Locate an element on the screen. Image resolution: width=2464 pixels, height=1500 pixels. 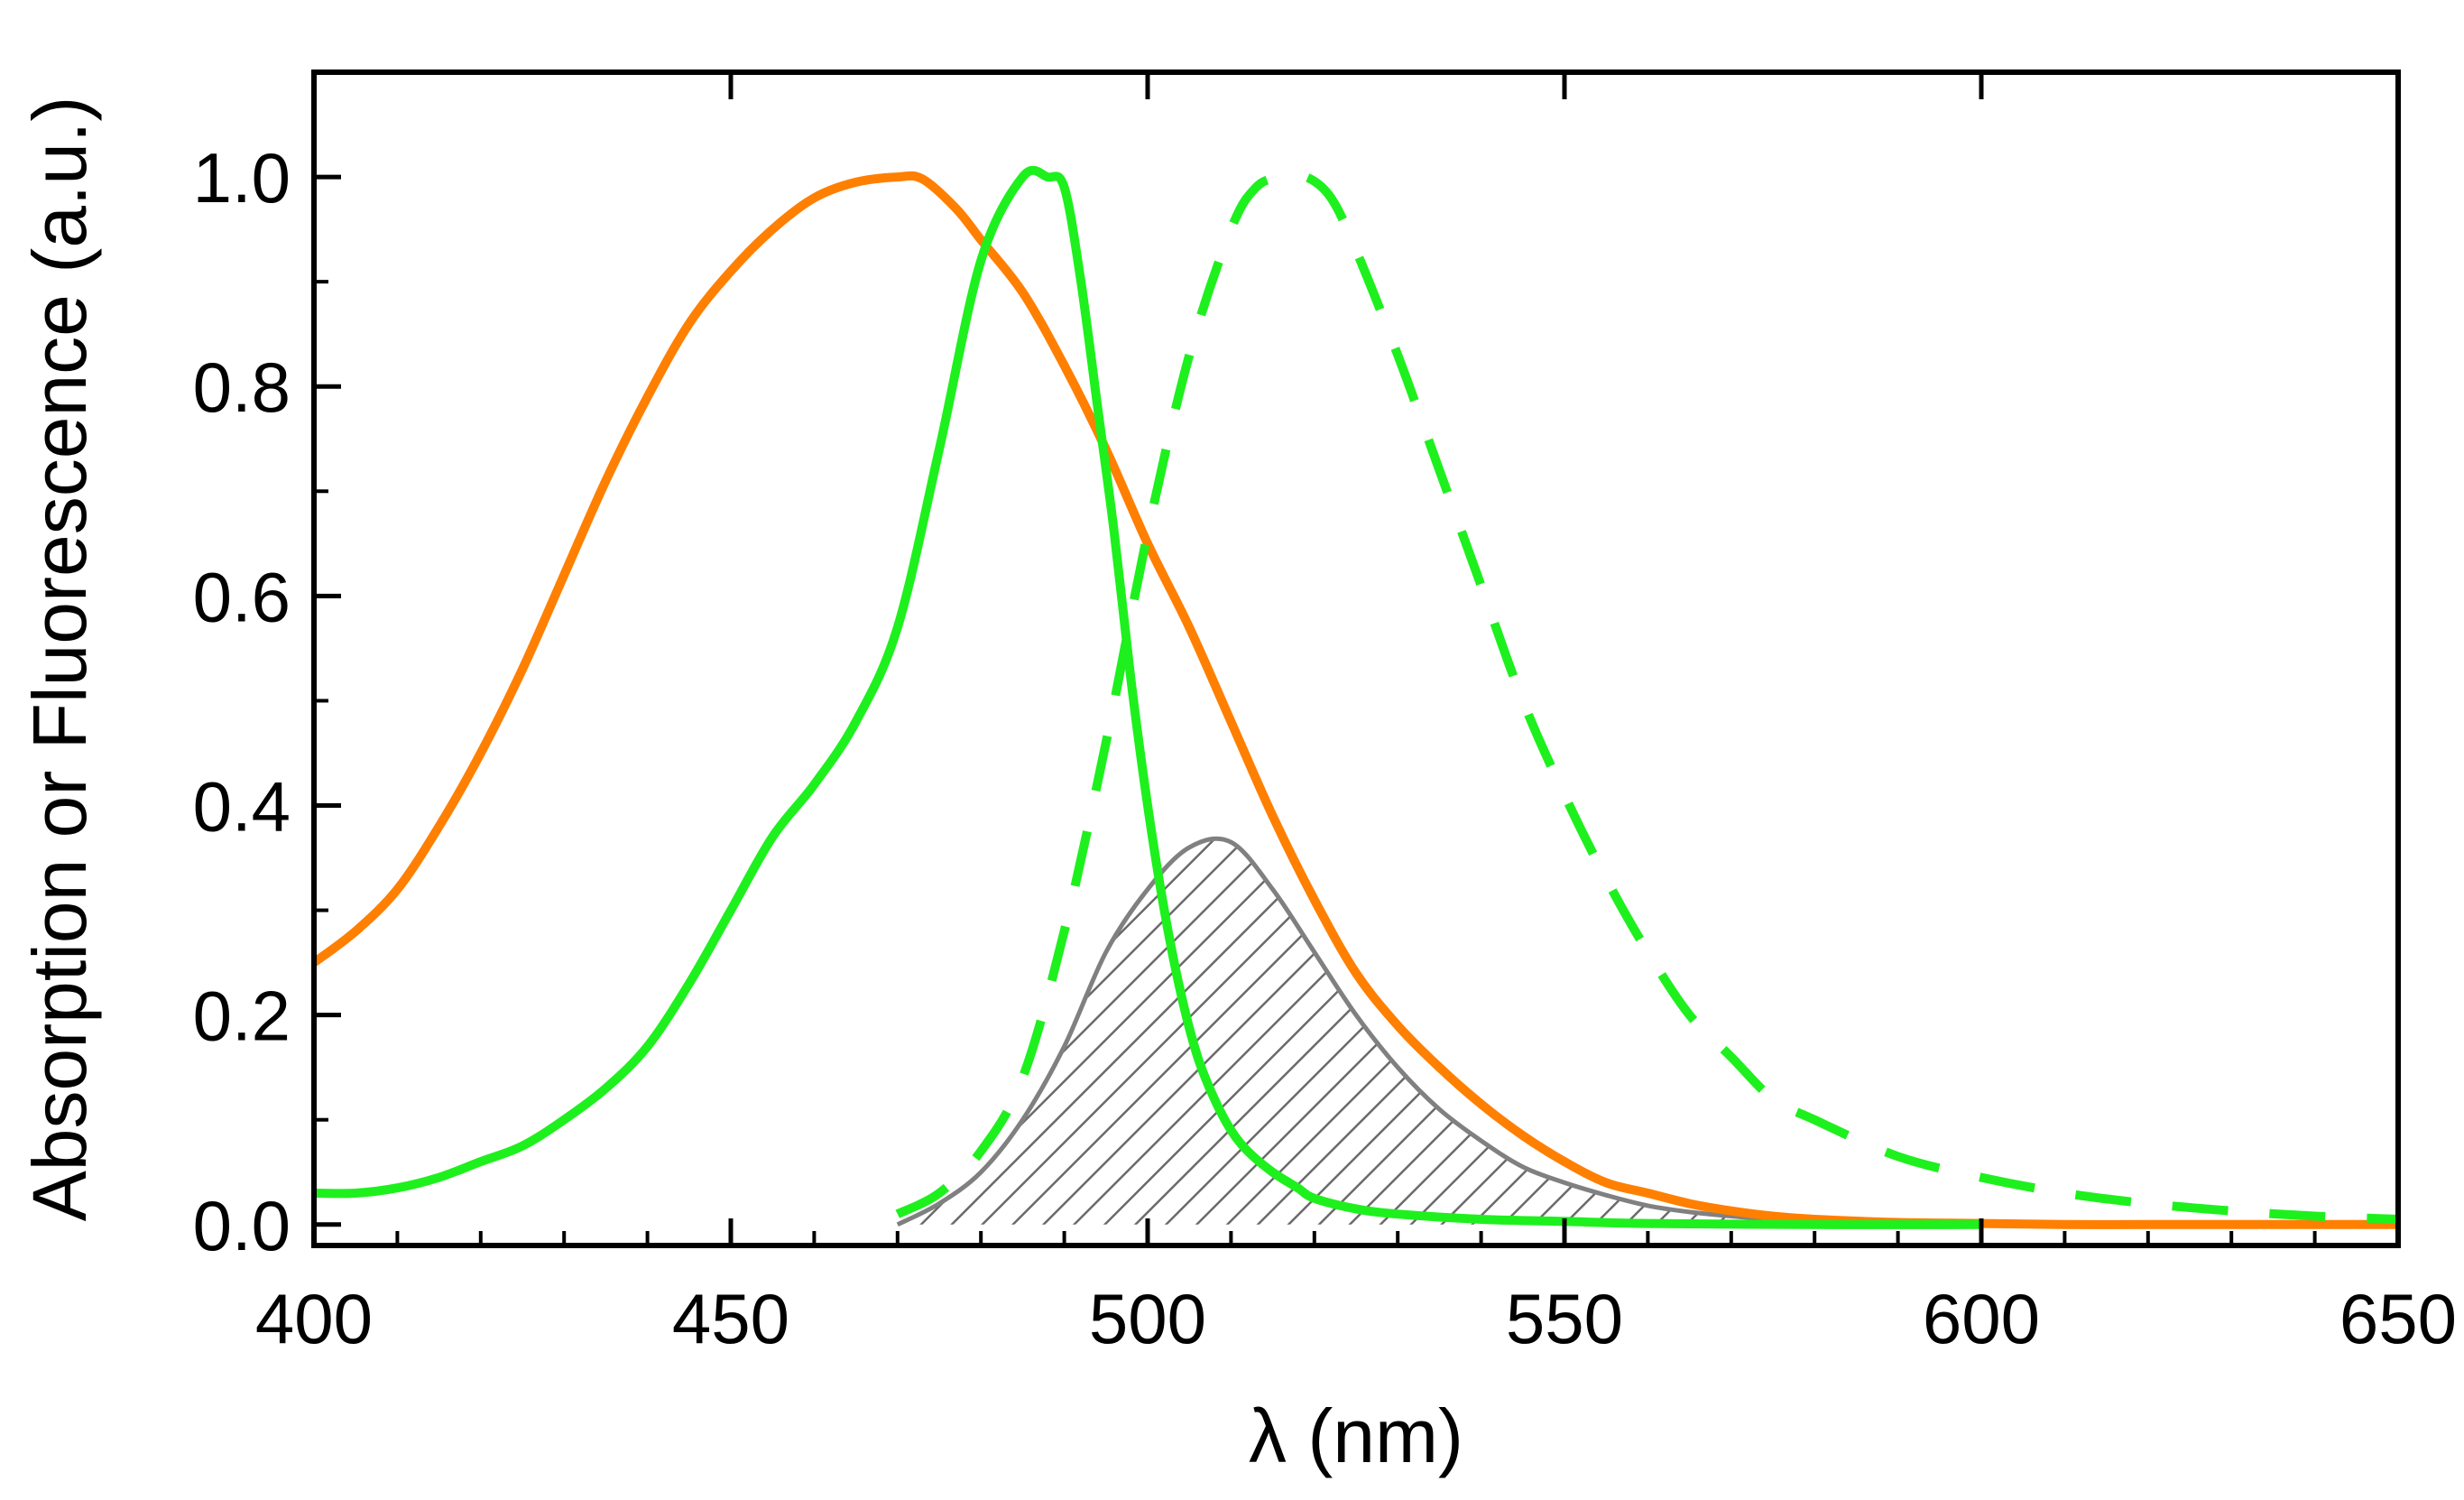
y-tick-label: 0.6 is located at coordinates (242, 596).